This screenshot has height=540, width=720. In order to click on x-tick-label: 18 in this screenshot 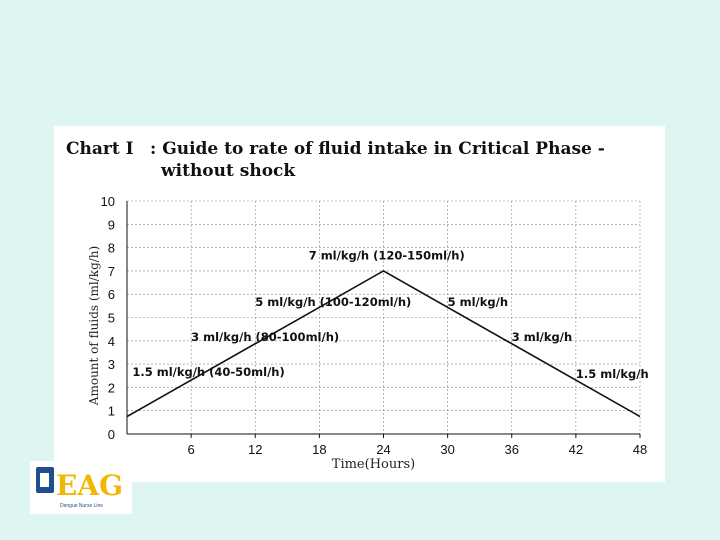, I will do `click(319, 449)`.